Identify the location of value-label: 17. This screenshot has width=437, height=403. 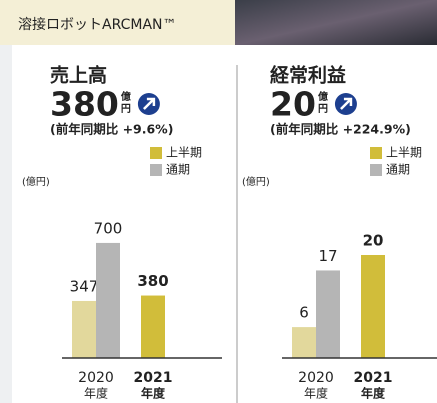
(327, 256).